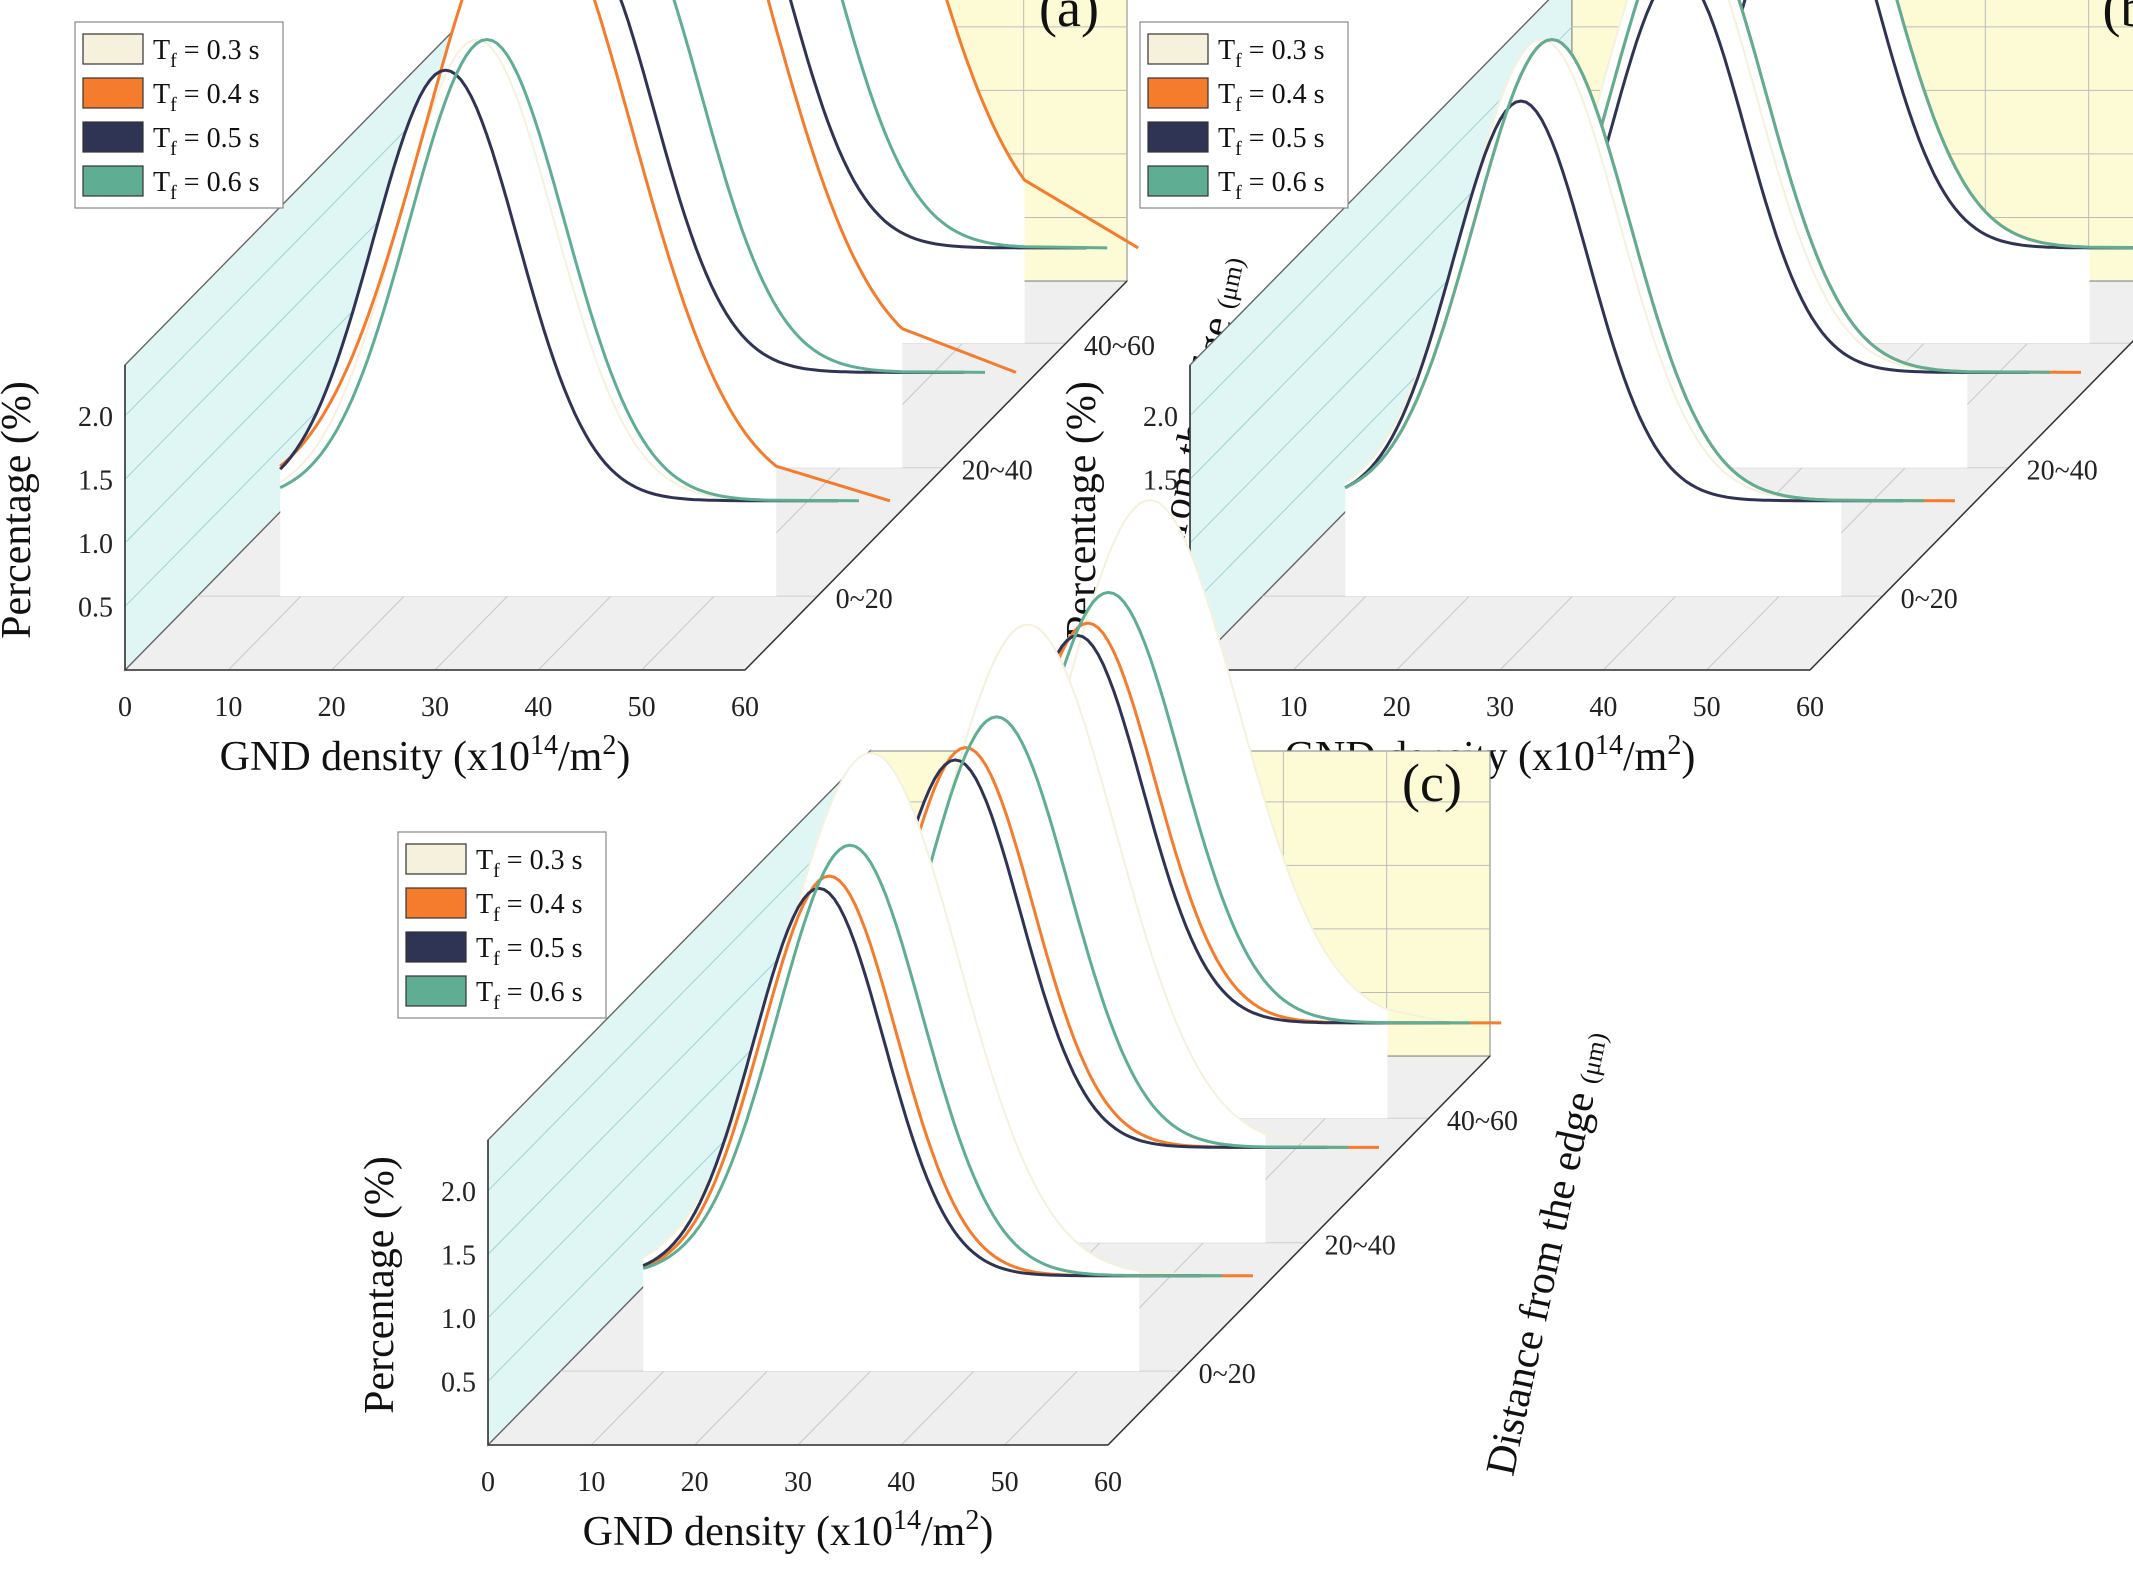  I want to click on x-axis-title-part: /m, so click(1645, 757).